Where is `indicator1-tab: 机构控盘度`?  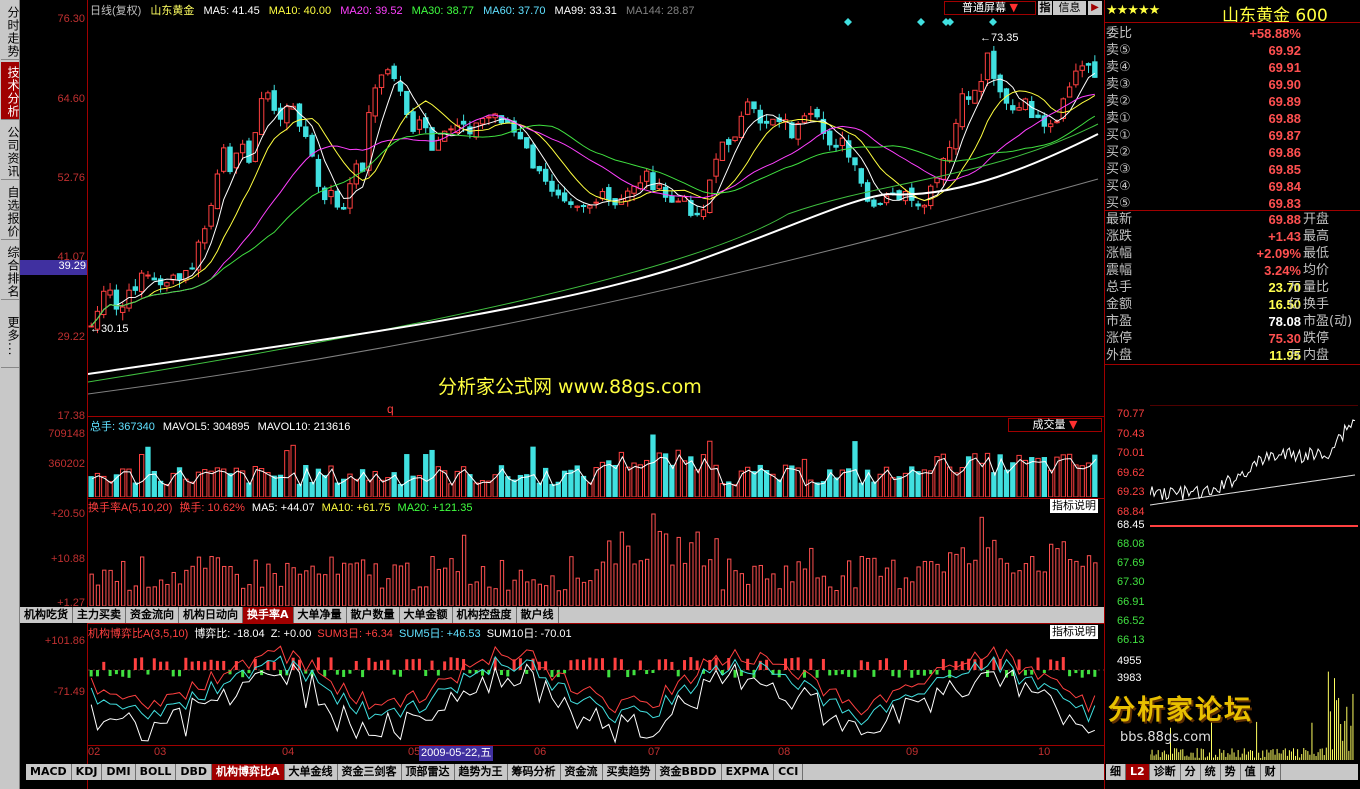
indicator1-tab: 机构控盘度 is located at coordinates (485, 615).